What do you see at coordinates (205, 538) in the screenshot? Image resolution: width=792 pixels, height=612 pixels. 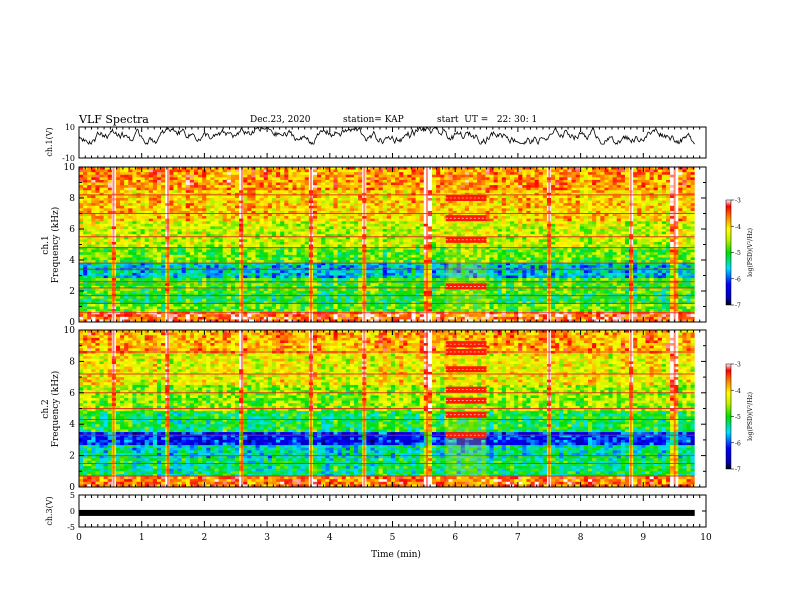 I see `time-tick-label: 2` at bounding box center [205, 538].